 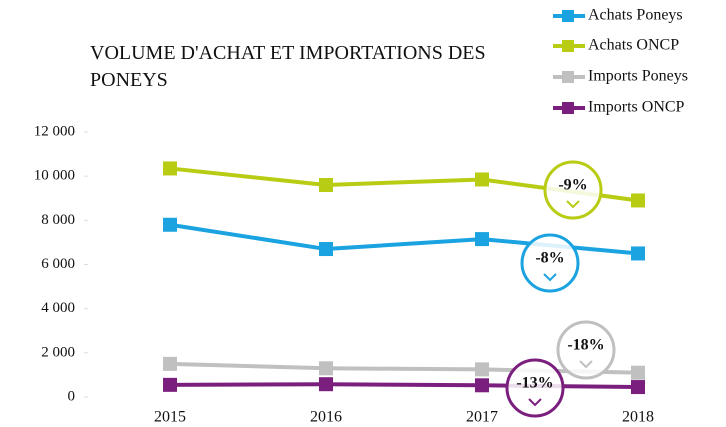 I want to click on annotation: -18%, so click(x=585, y=345).